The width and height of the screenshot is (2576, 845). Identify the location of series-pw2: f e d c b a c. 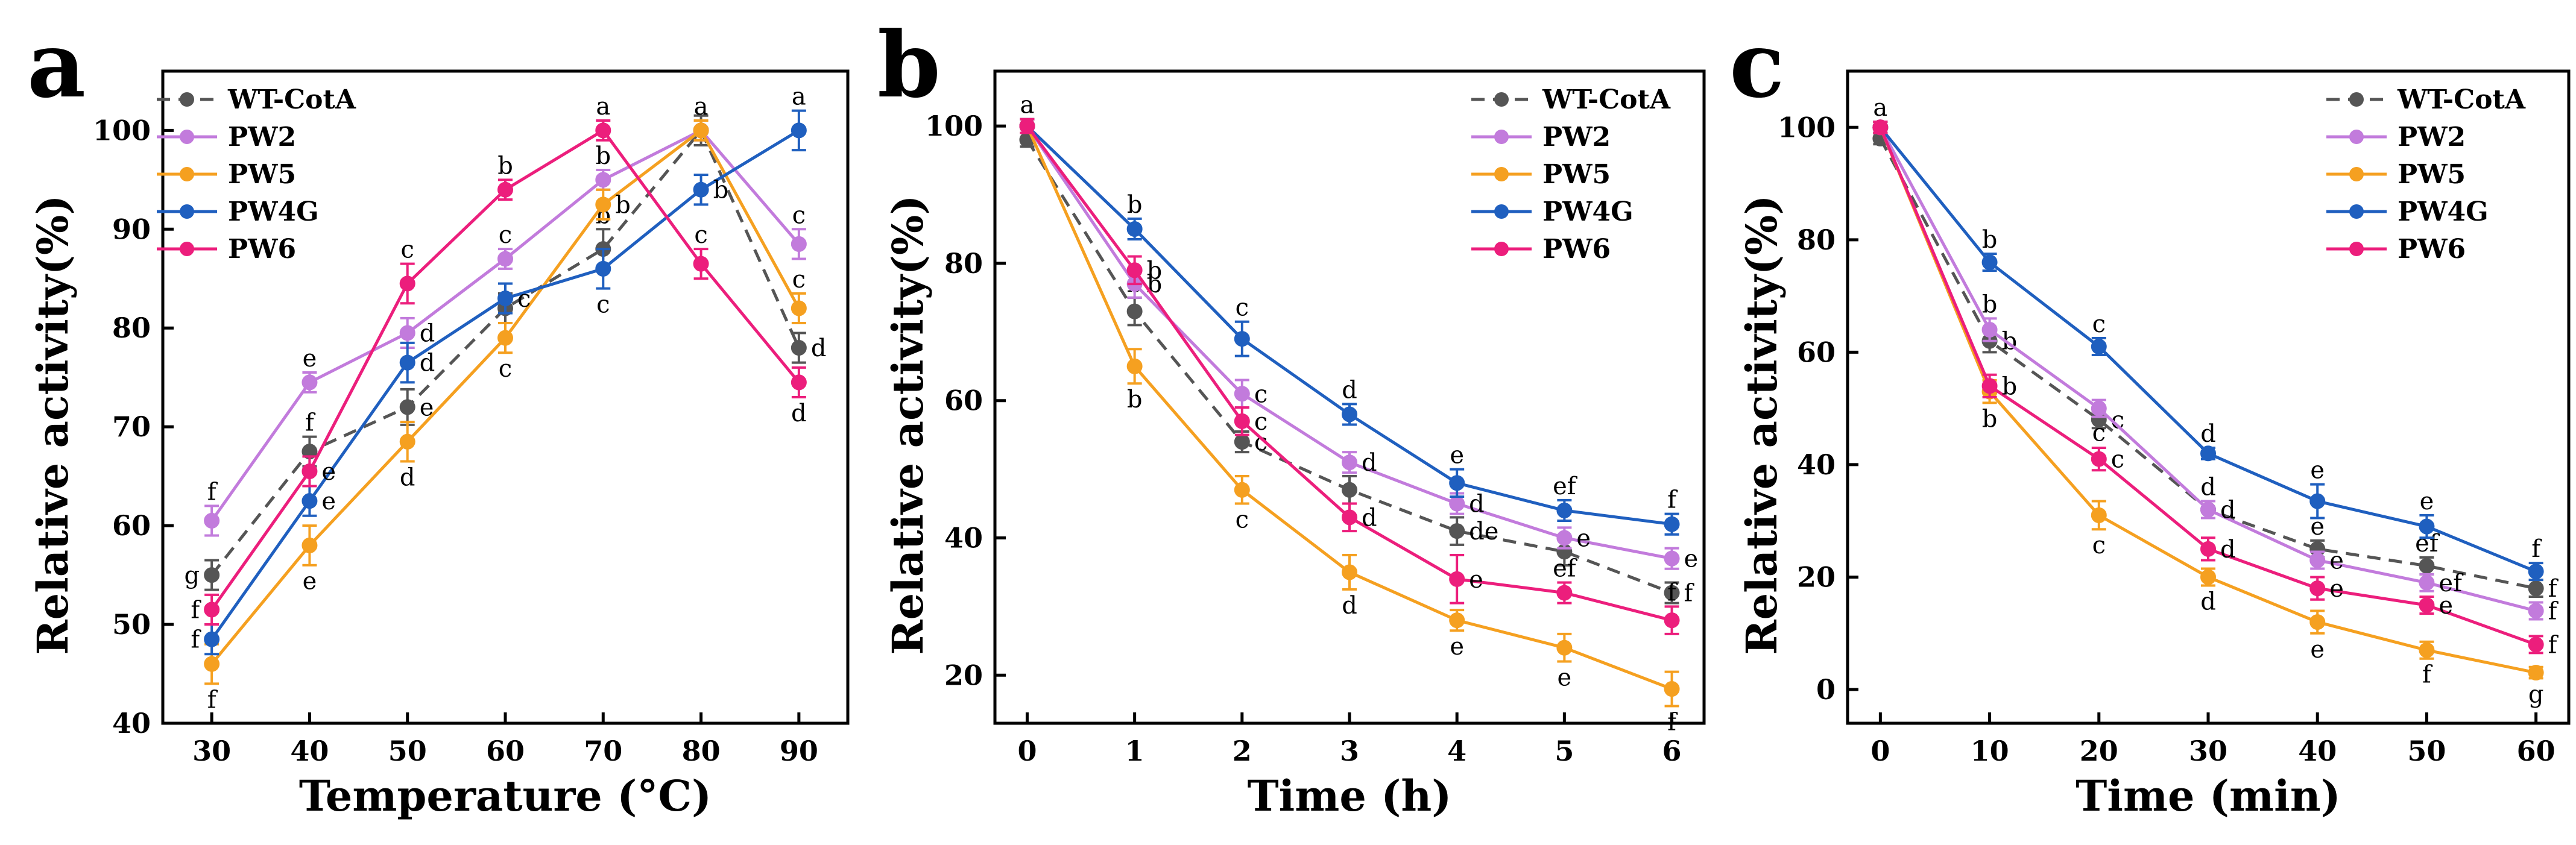
(505, 315).